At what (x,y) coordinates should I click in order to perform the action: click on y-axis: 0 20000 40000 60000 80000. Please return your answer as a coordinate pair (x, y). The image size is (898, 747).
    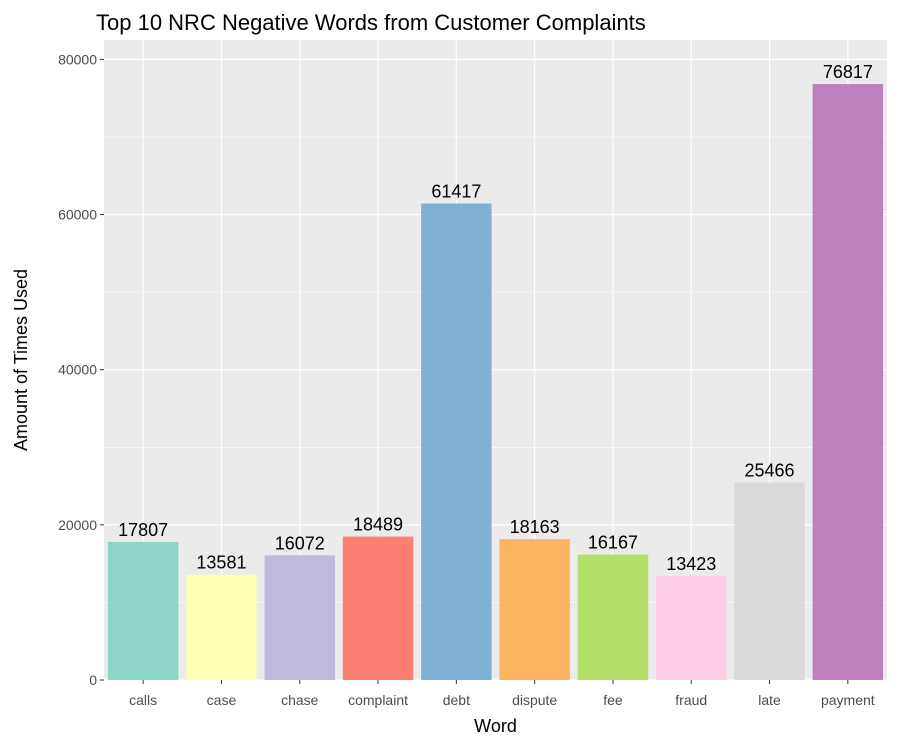
    Looking at the image, I should click on (81, 369).